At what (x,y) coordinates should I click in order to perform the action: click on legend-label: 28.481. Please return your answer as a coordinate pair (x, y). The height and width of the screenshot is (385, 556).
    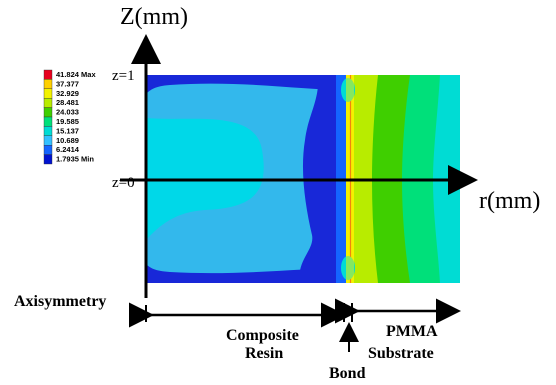
    Looking at the image, I should click on (67, 102).